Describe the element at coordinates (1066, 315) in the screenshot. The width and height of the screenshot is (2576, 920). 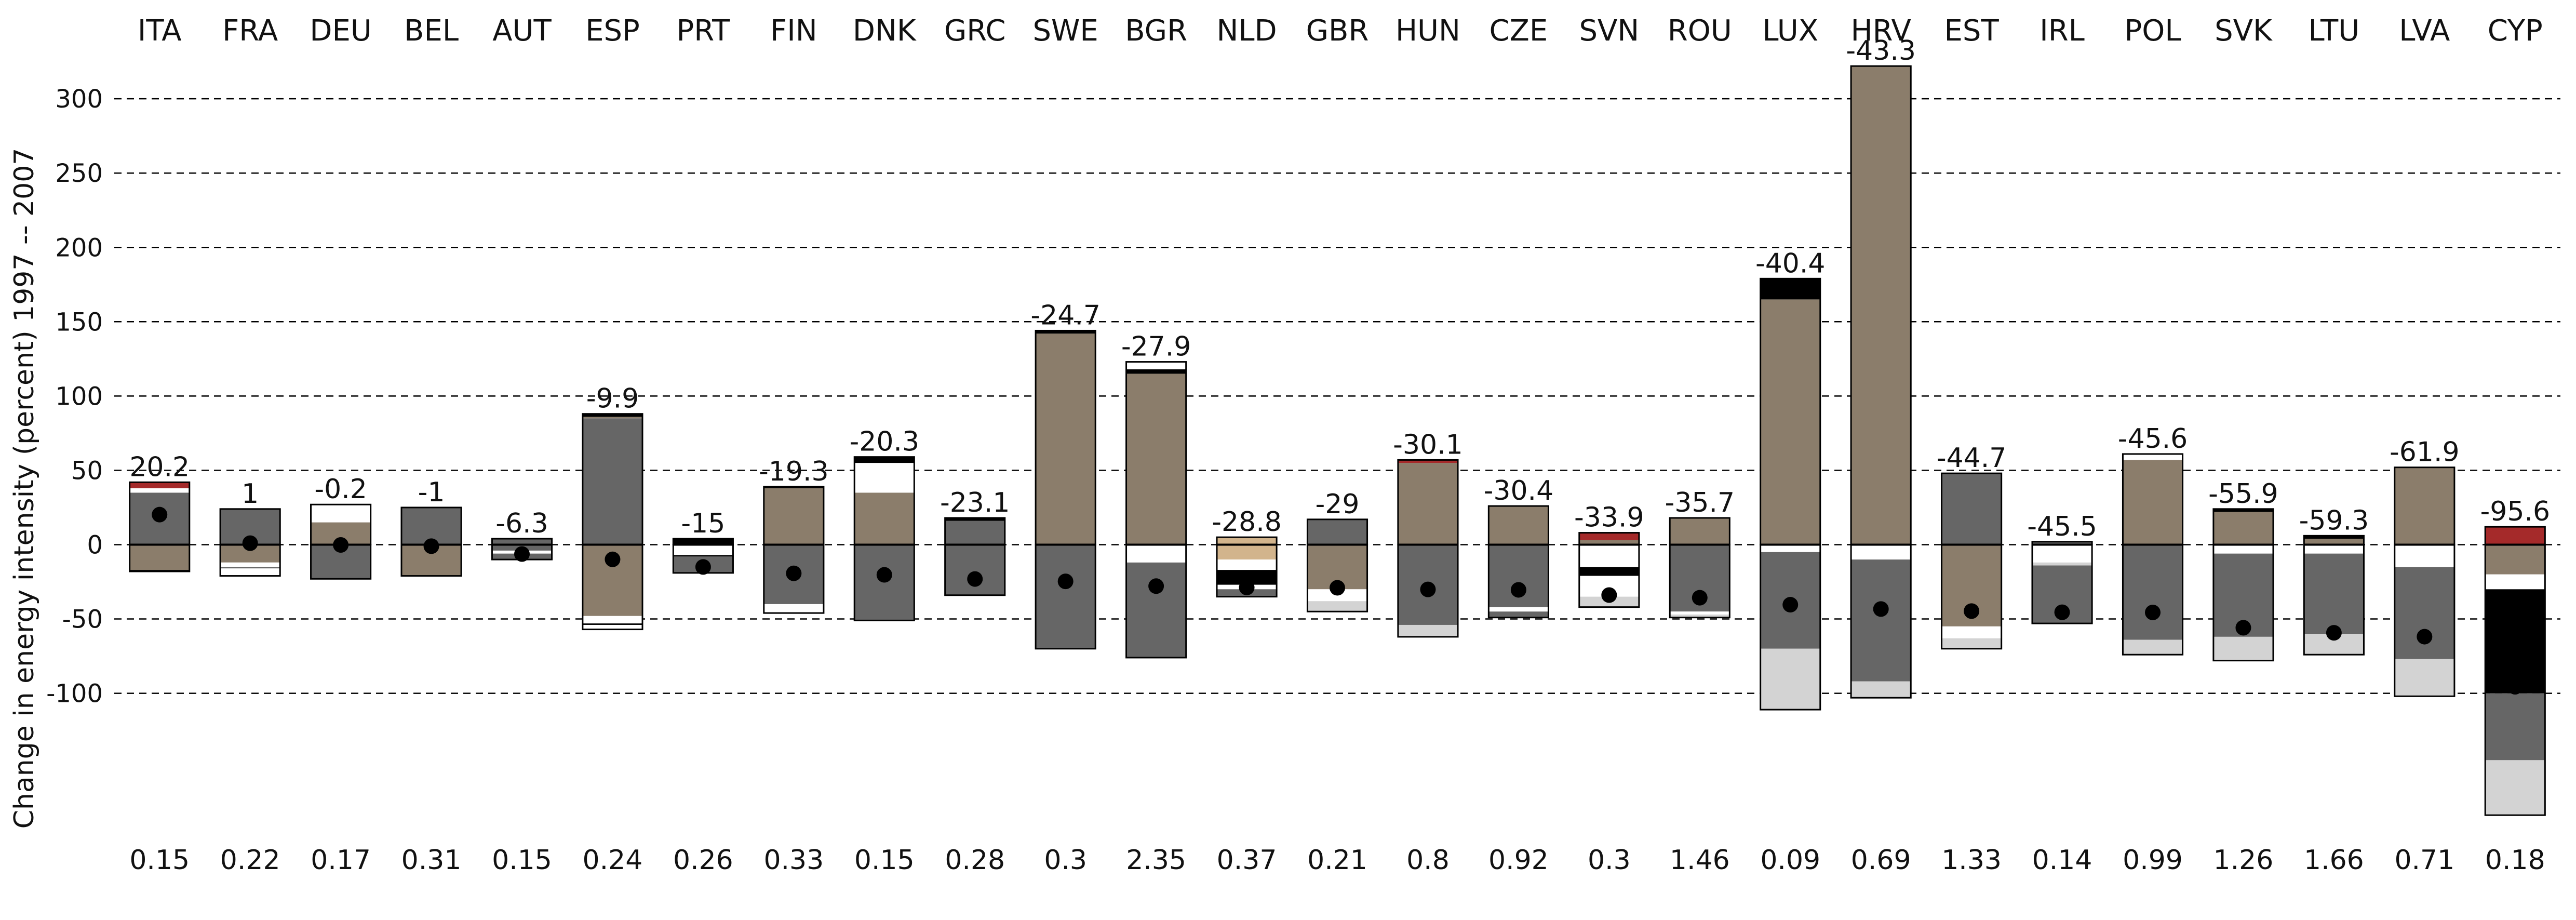
I see `total-change-label: -24.7` at that location.